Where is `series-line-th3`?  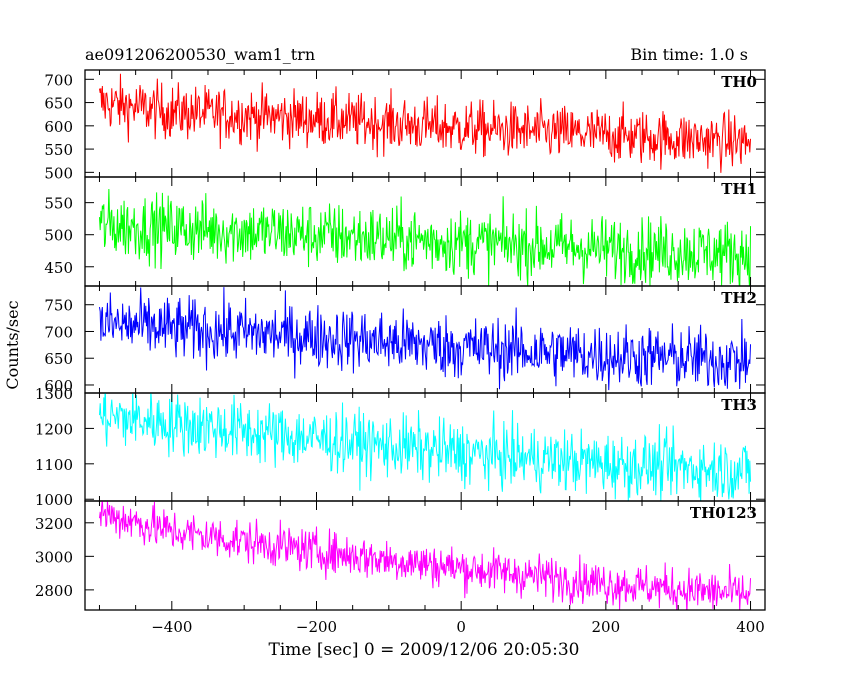 series-line-th3 is located at coordinates (425, 447).